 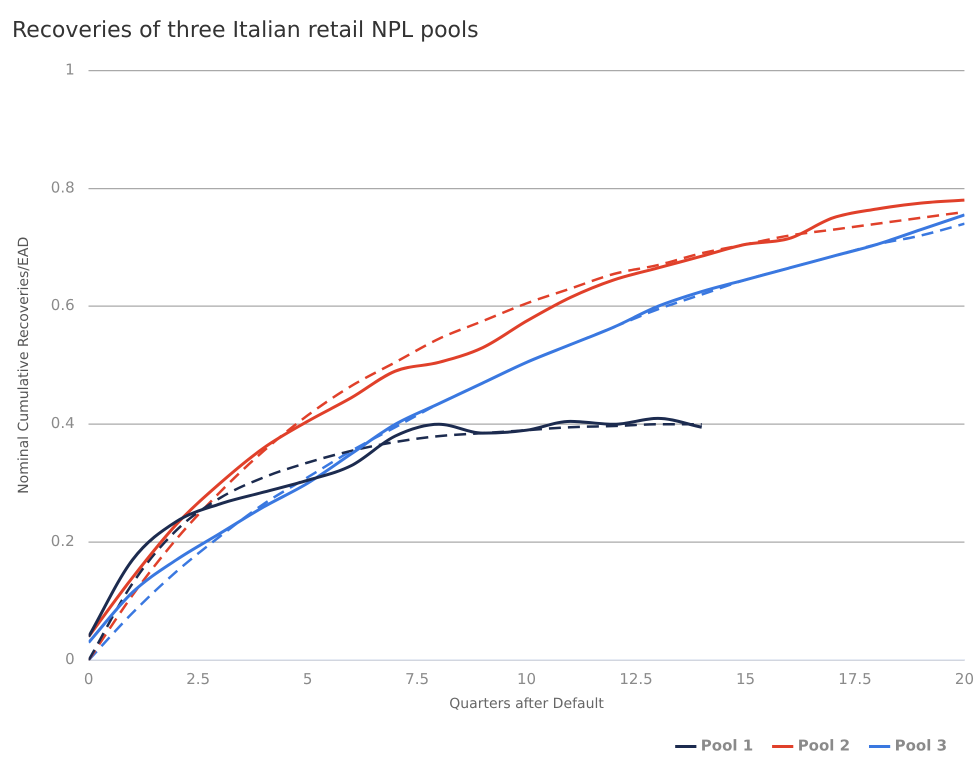 What do you see at coordinates (855, 679) in the screenshot?
I see `x-tick-label: 17.5` at bounding box center [855, 679].